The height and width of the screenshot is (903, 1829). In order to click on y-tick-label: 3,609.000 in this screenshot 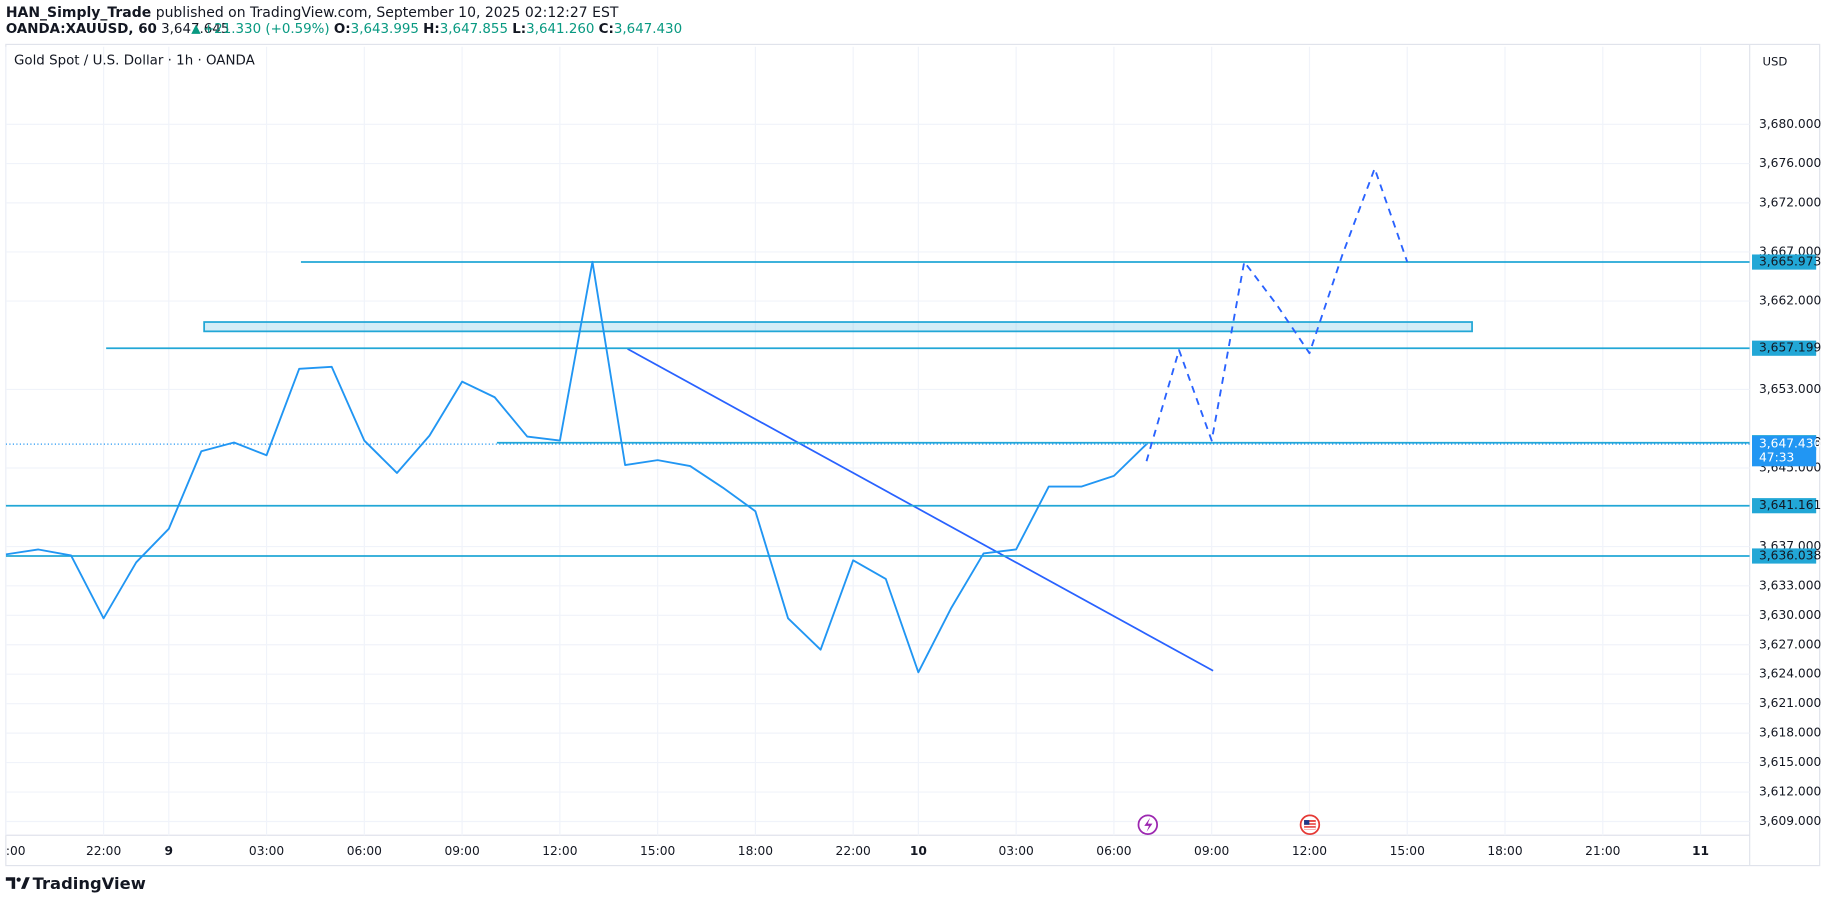, I will do `click(1790, 821)`.